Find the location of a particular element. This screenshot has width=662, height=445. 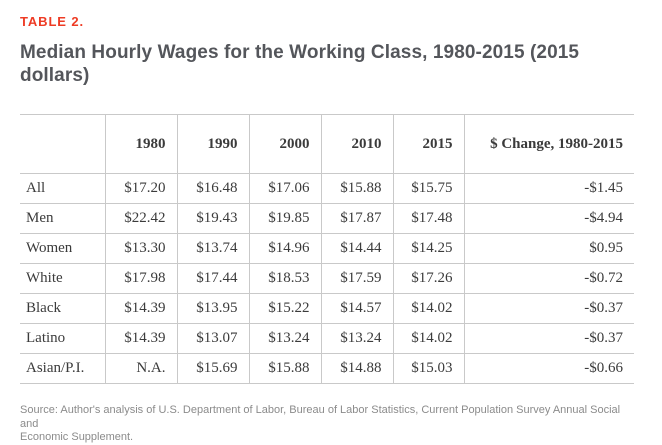

cell: $16.48 is located at coordinates (212, 188).